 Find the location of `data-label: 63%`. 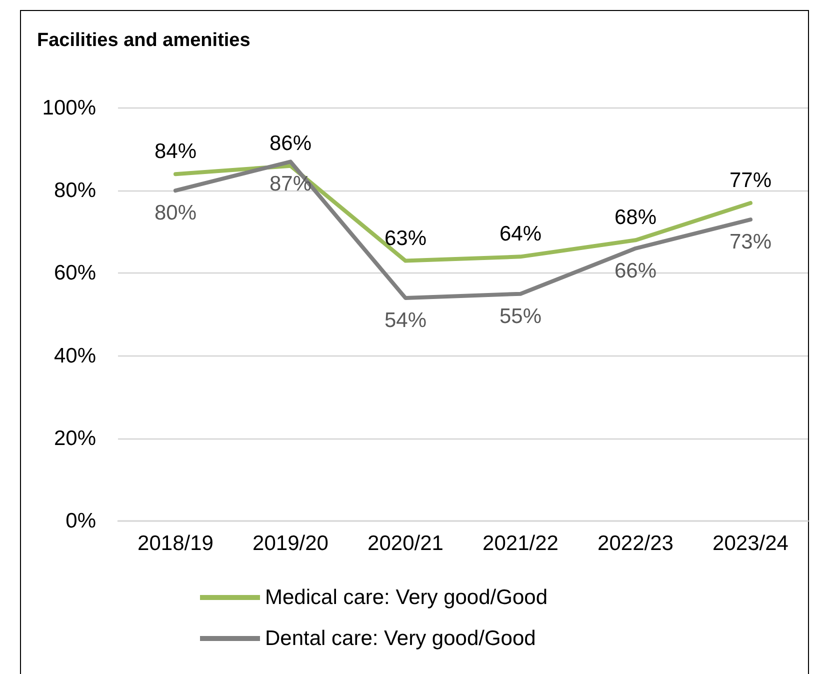

data-label: 63% is located at coordinates (405, 238).